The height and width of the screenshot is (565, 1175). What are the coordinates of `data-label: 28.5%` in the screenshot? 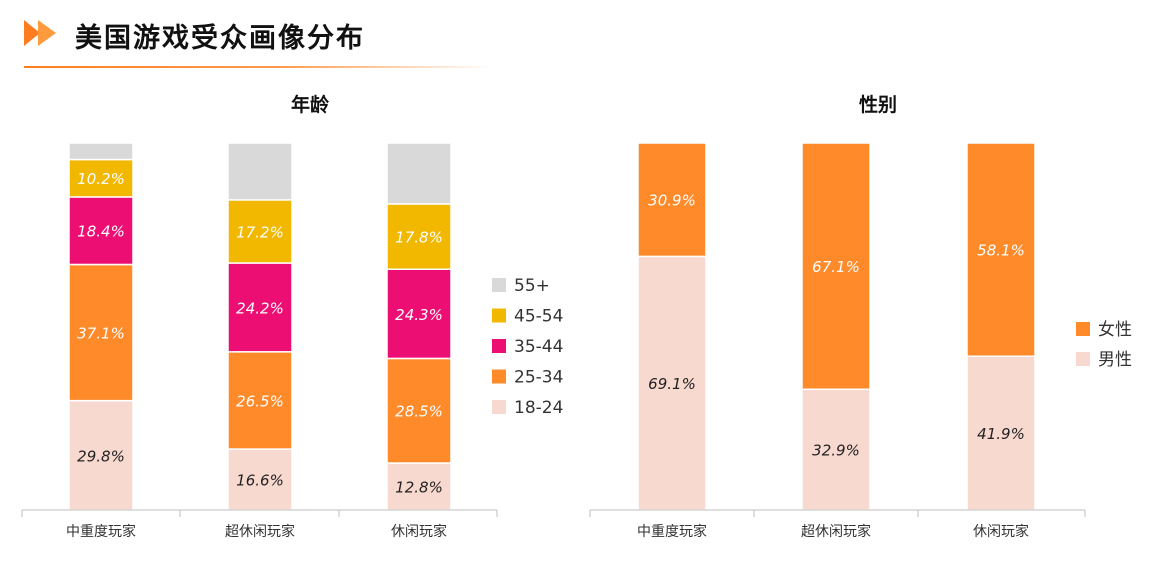 It's located at (419, 412).